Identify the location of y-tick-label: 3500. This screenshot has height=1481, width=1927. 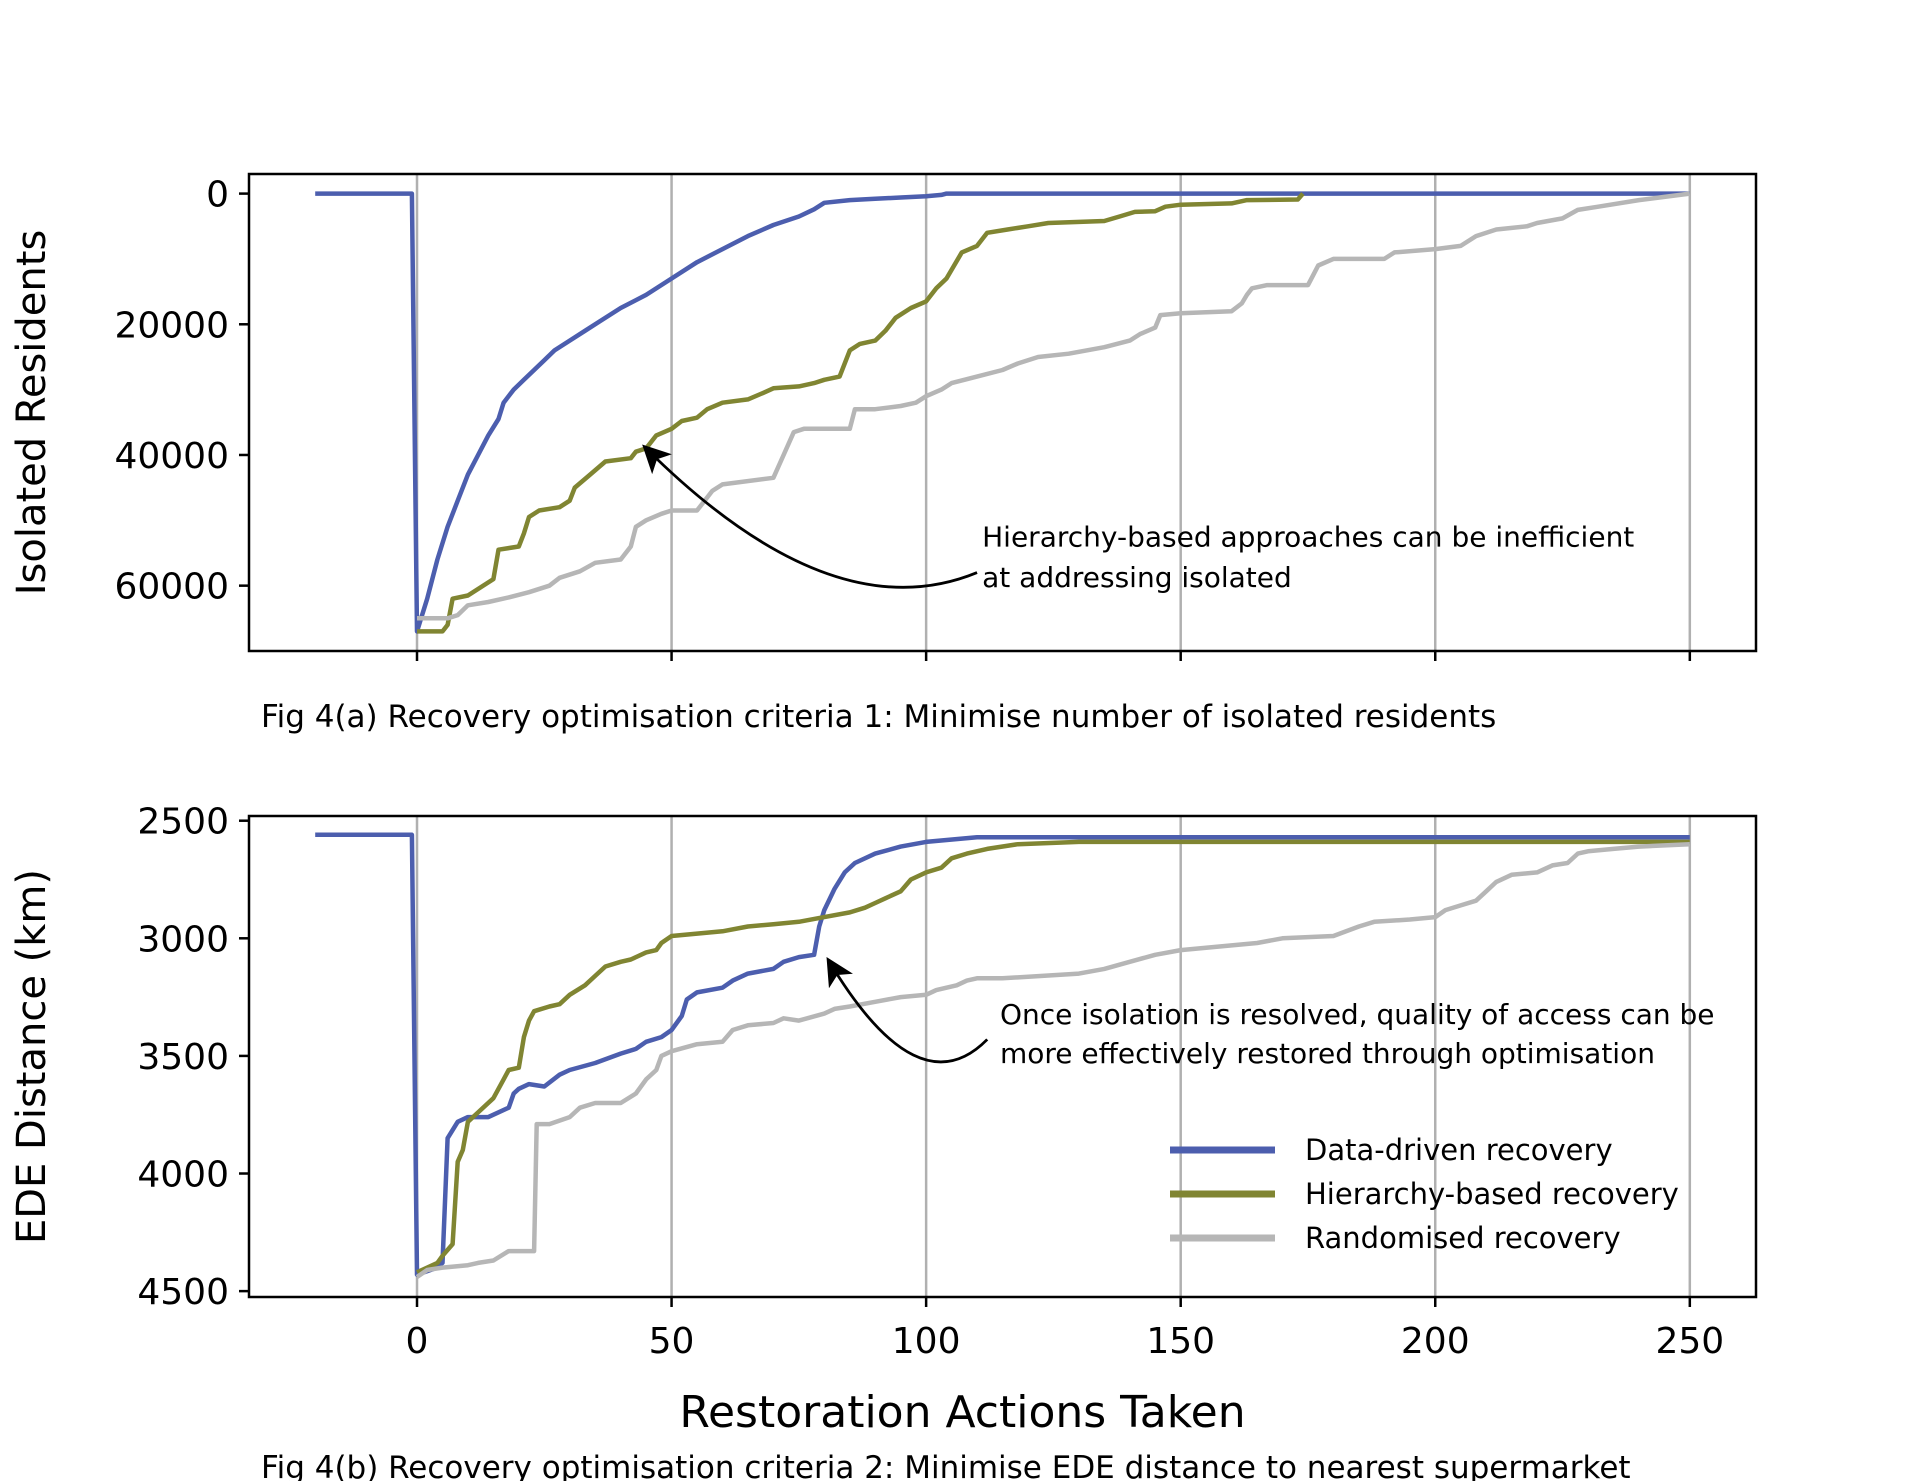
(183, 1057).